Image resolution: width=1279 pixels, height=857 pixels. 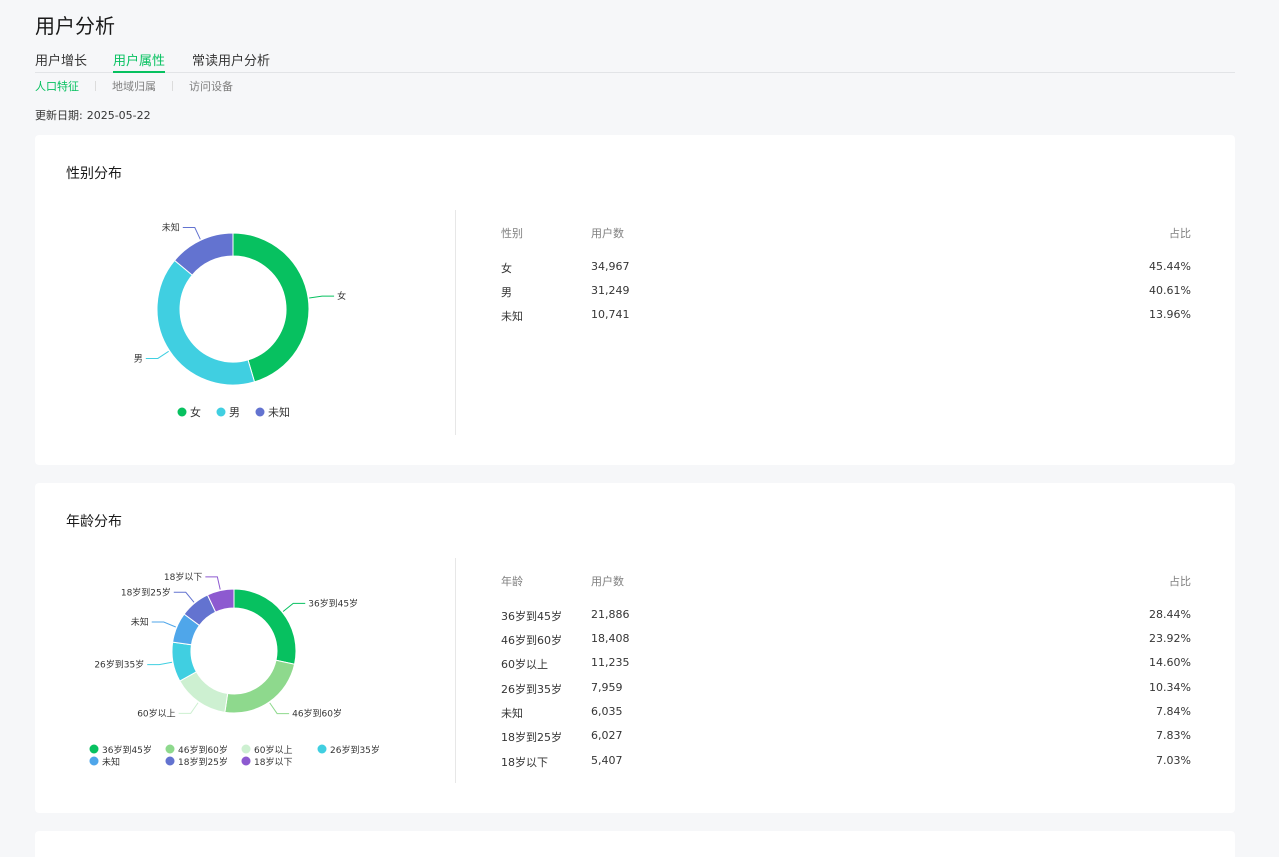 What do you see at coordinates (512, 233) in the screenshot?
I see `header-gender: 性别` at bounding box center [512, 233].